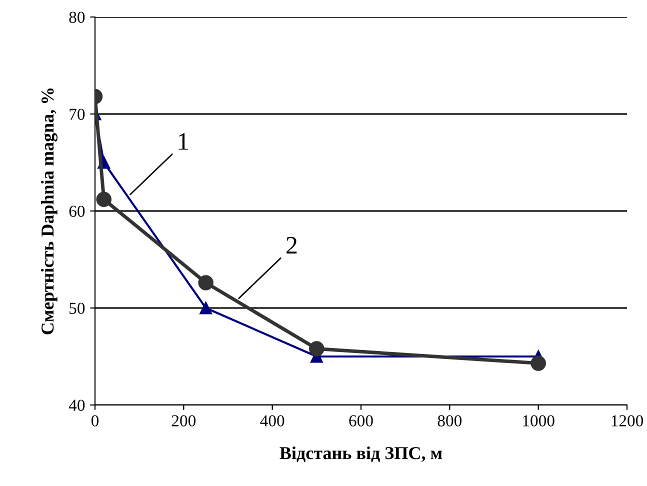 The height and width of the screenshot is (486, 647). Describe the element at coordinates (272, 420) in the screenshot. I see `x-tick-label: 400` at that location.